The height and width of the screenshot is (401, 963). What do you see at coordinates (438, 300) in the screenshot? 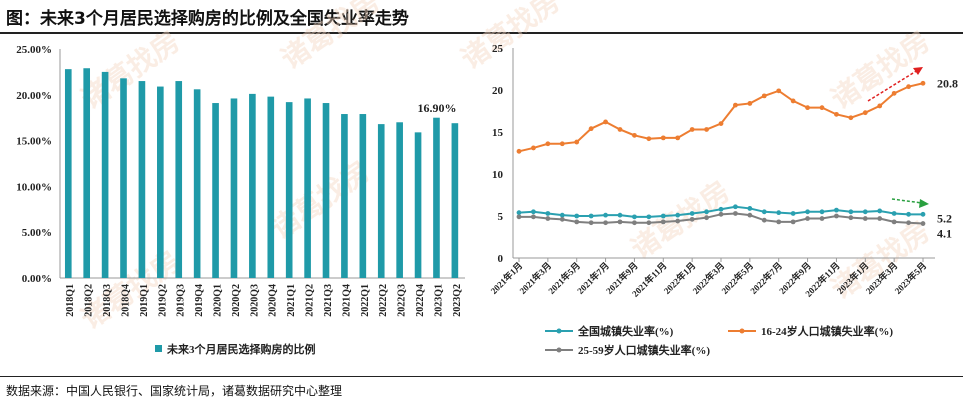
I see `x-tick-label: 2023Q1` at bounding box center [438, 300].